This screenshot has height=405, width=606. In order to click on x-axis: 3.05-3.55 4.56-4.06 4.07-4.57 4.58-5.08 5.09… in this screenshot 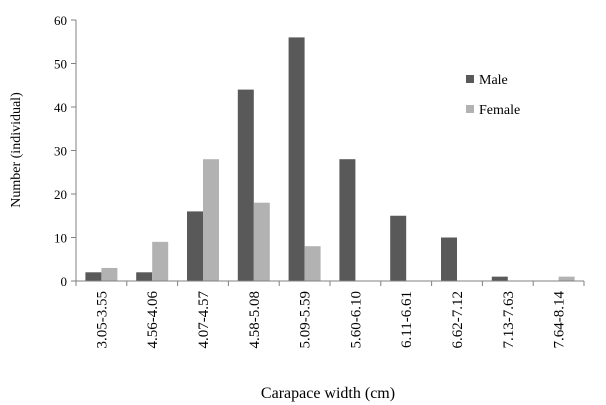, I will do `click(330, 315)`.